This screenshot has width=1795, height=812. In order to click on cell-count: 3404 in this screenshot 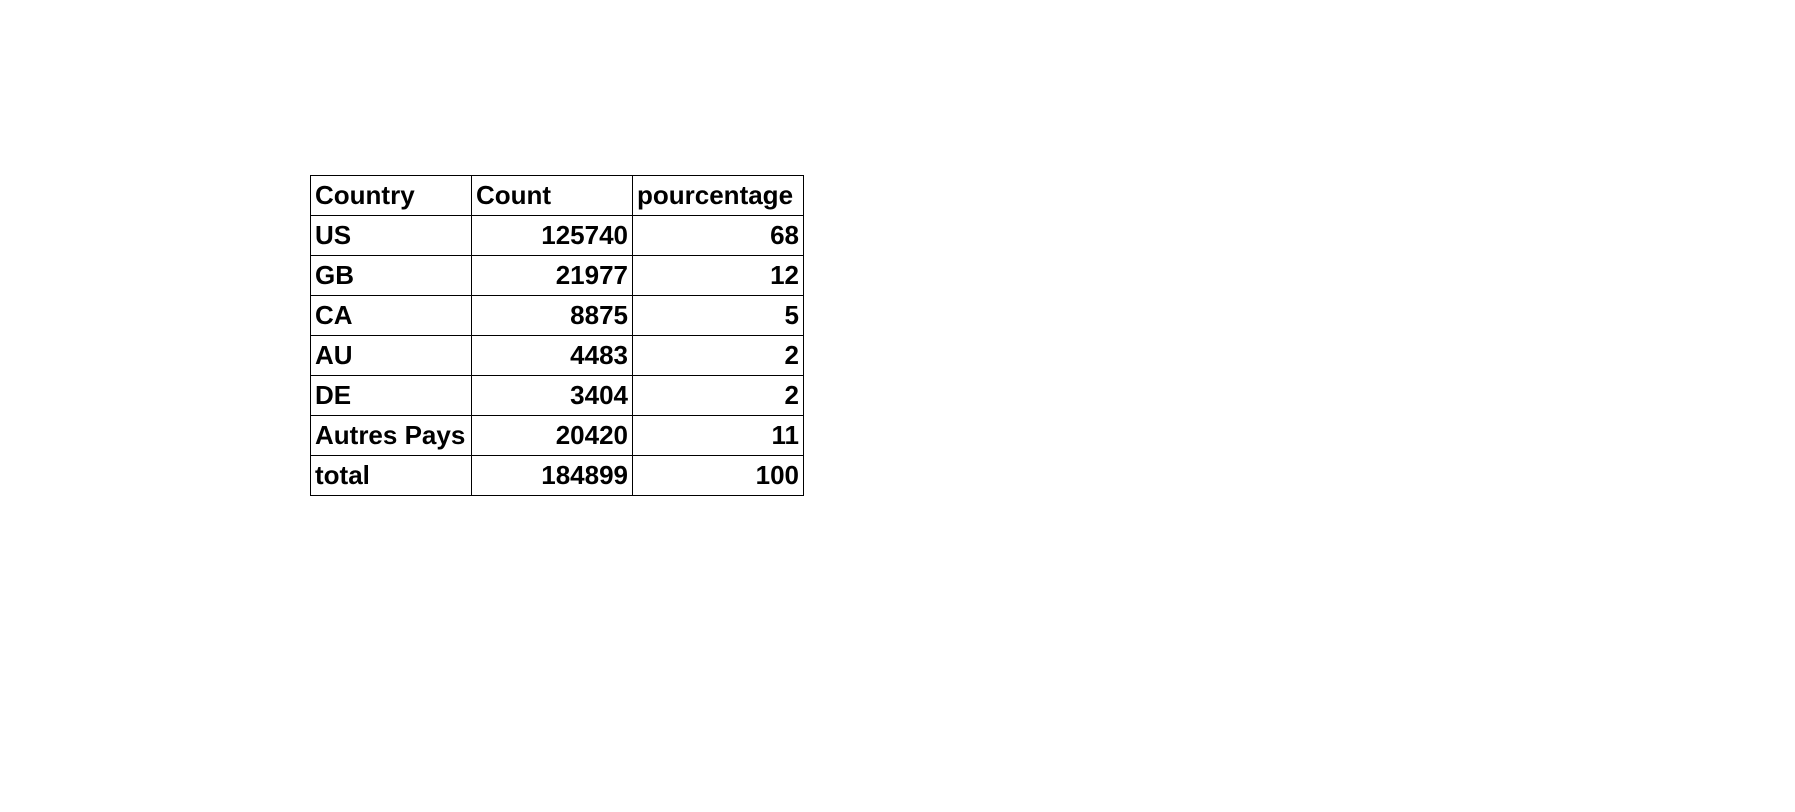, I will do `click(552, 395)`.